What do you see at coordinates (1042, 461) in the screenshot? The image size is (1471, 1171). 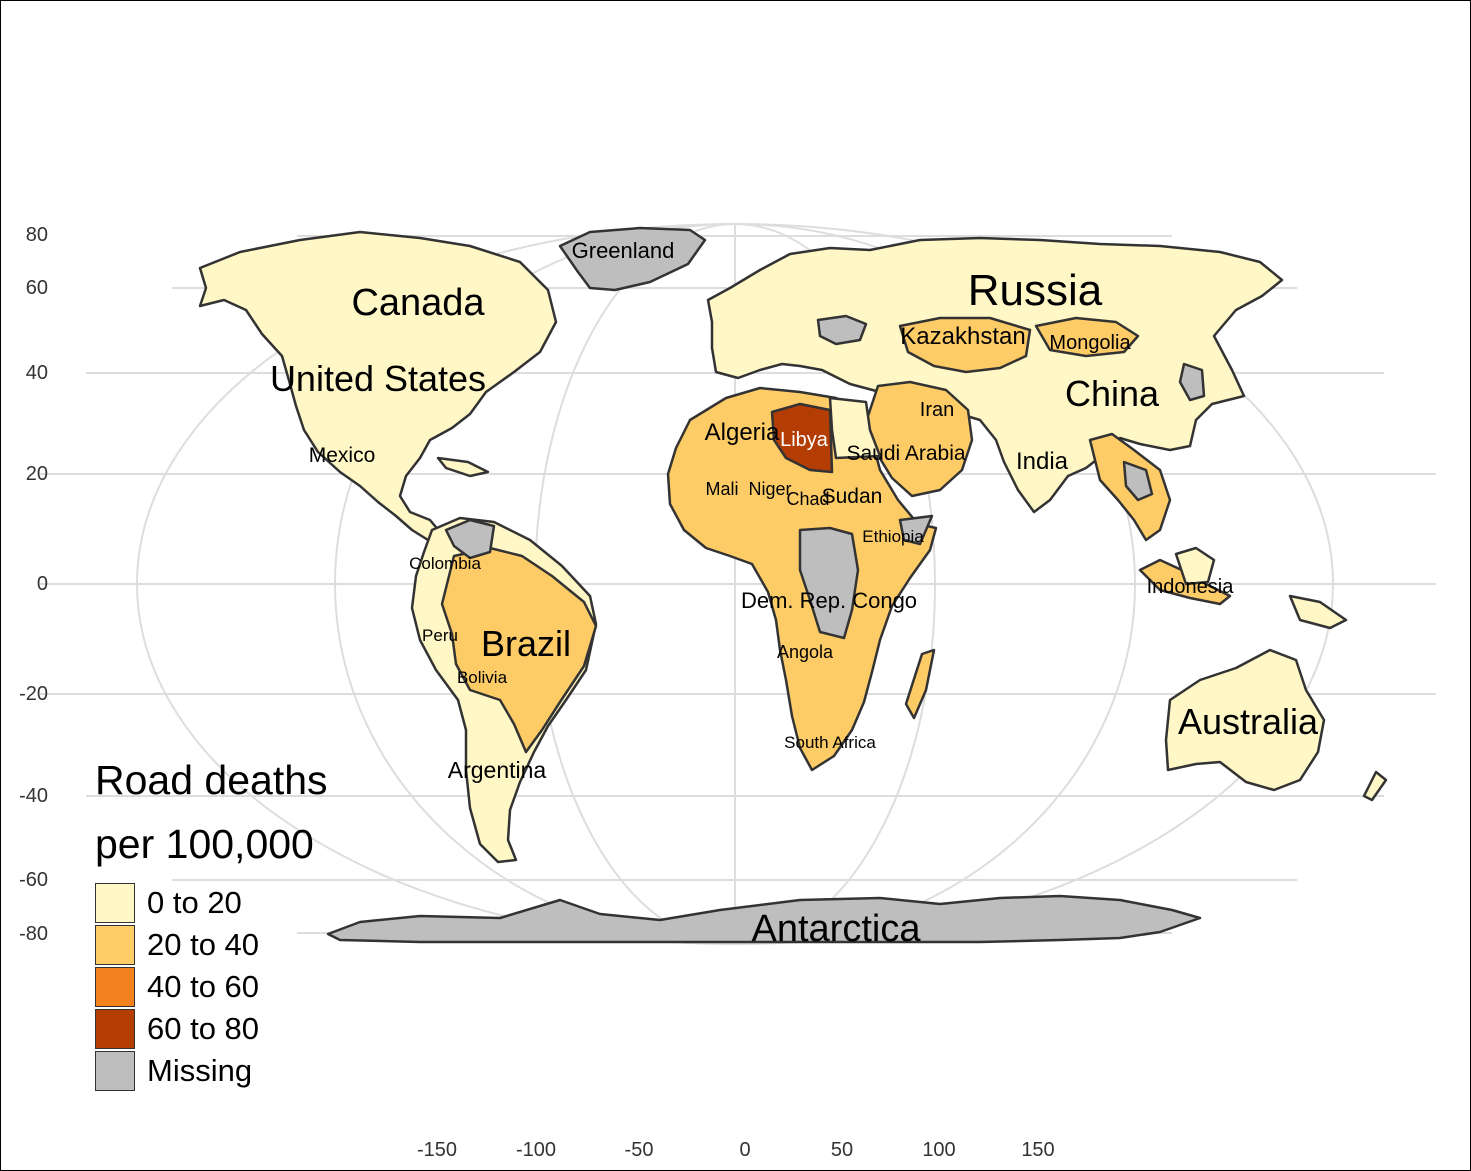 I see `label-india: India` at bounding box center [1042, 461].